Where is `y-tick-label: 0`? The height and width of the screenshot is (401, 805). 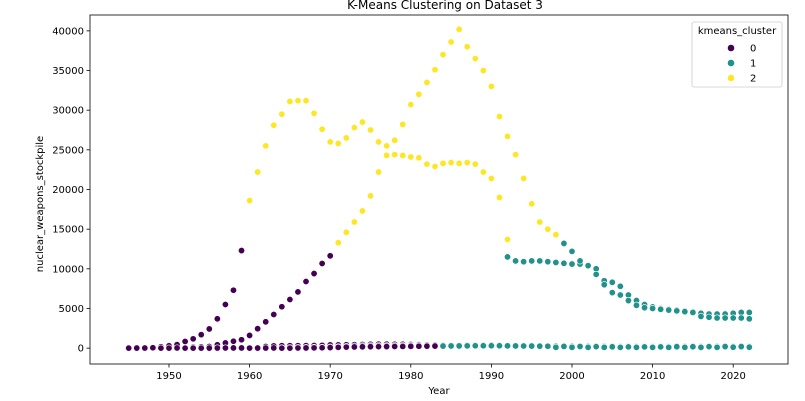
y-tick-label: 0 is located at coordinates (81, 349).